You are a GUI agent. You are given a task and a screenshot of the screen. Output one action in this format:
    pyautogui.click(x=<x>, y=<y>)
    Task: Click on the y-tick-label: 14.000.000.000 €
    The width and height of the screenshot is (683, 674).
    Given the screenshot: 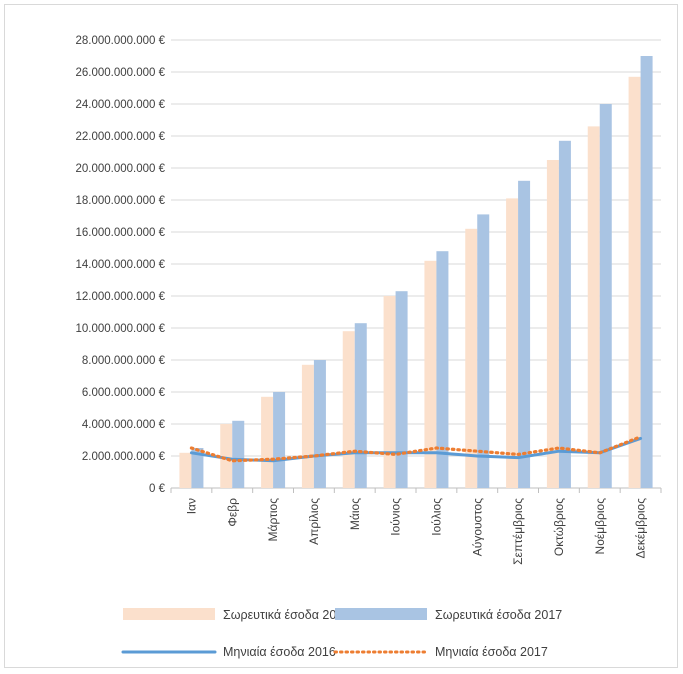 What is the action you would take?
    pyautogui.click(x=120, y=265)
    